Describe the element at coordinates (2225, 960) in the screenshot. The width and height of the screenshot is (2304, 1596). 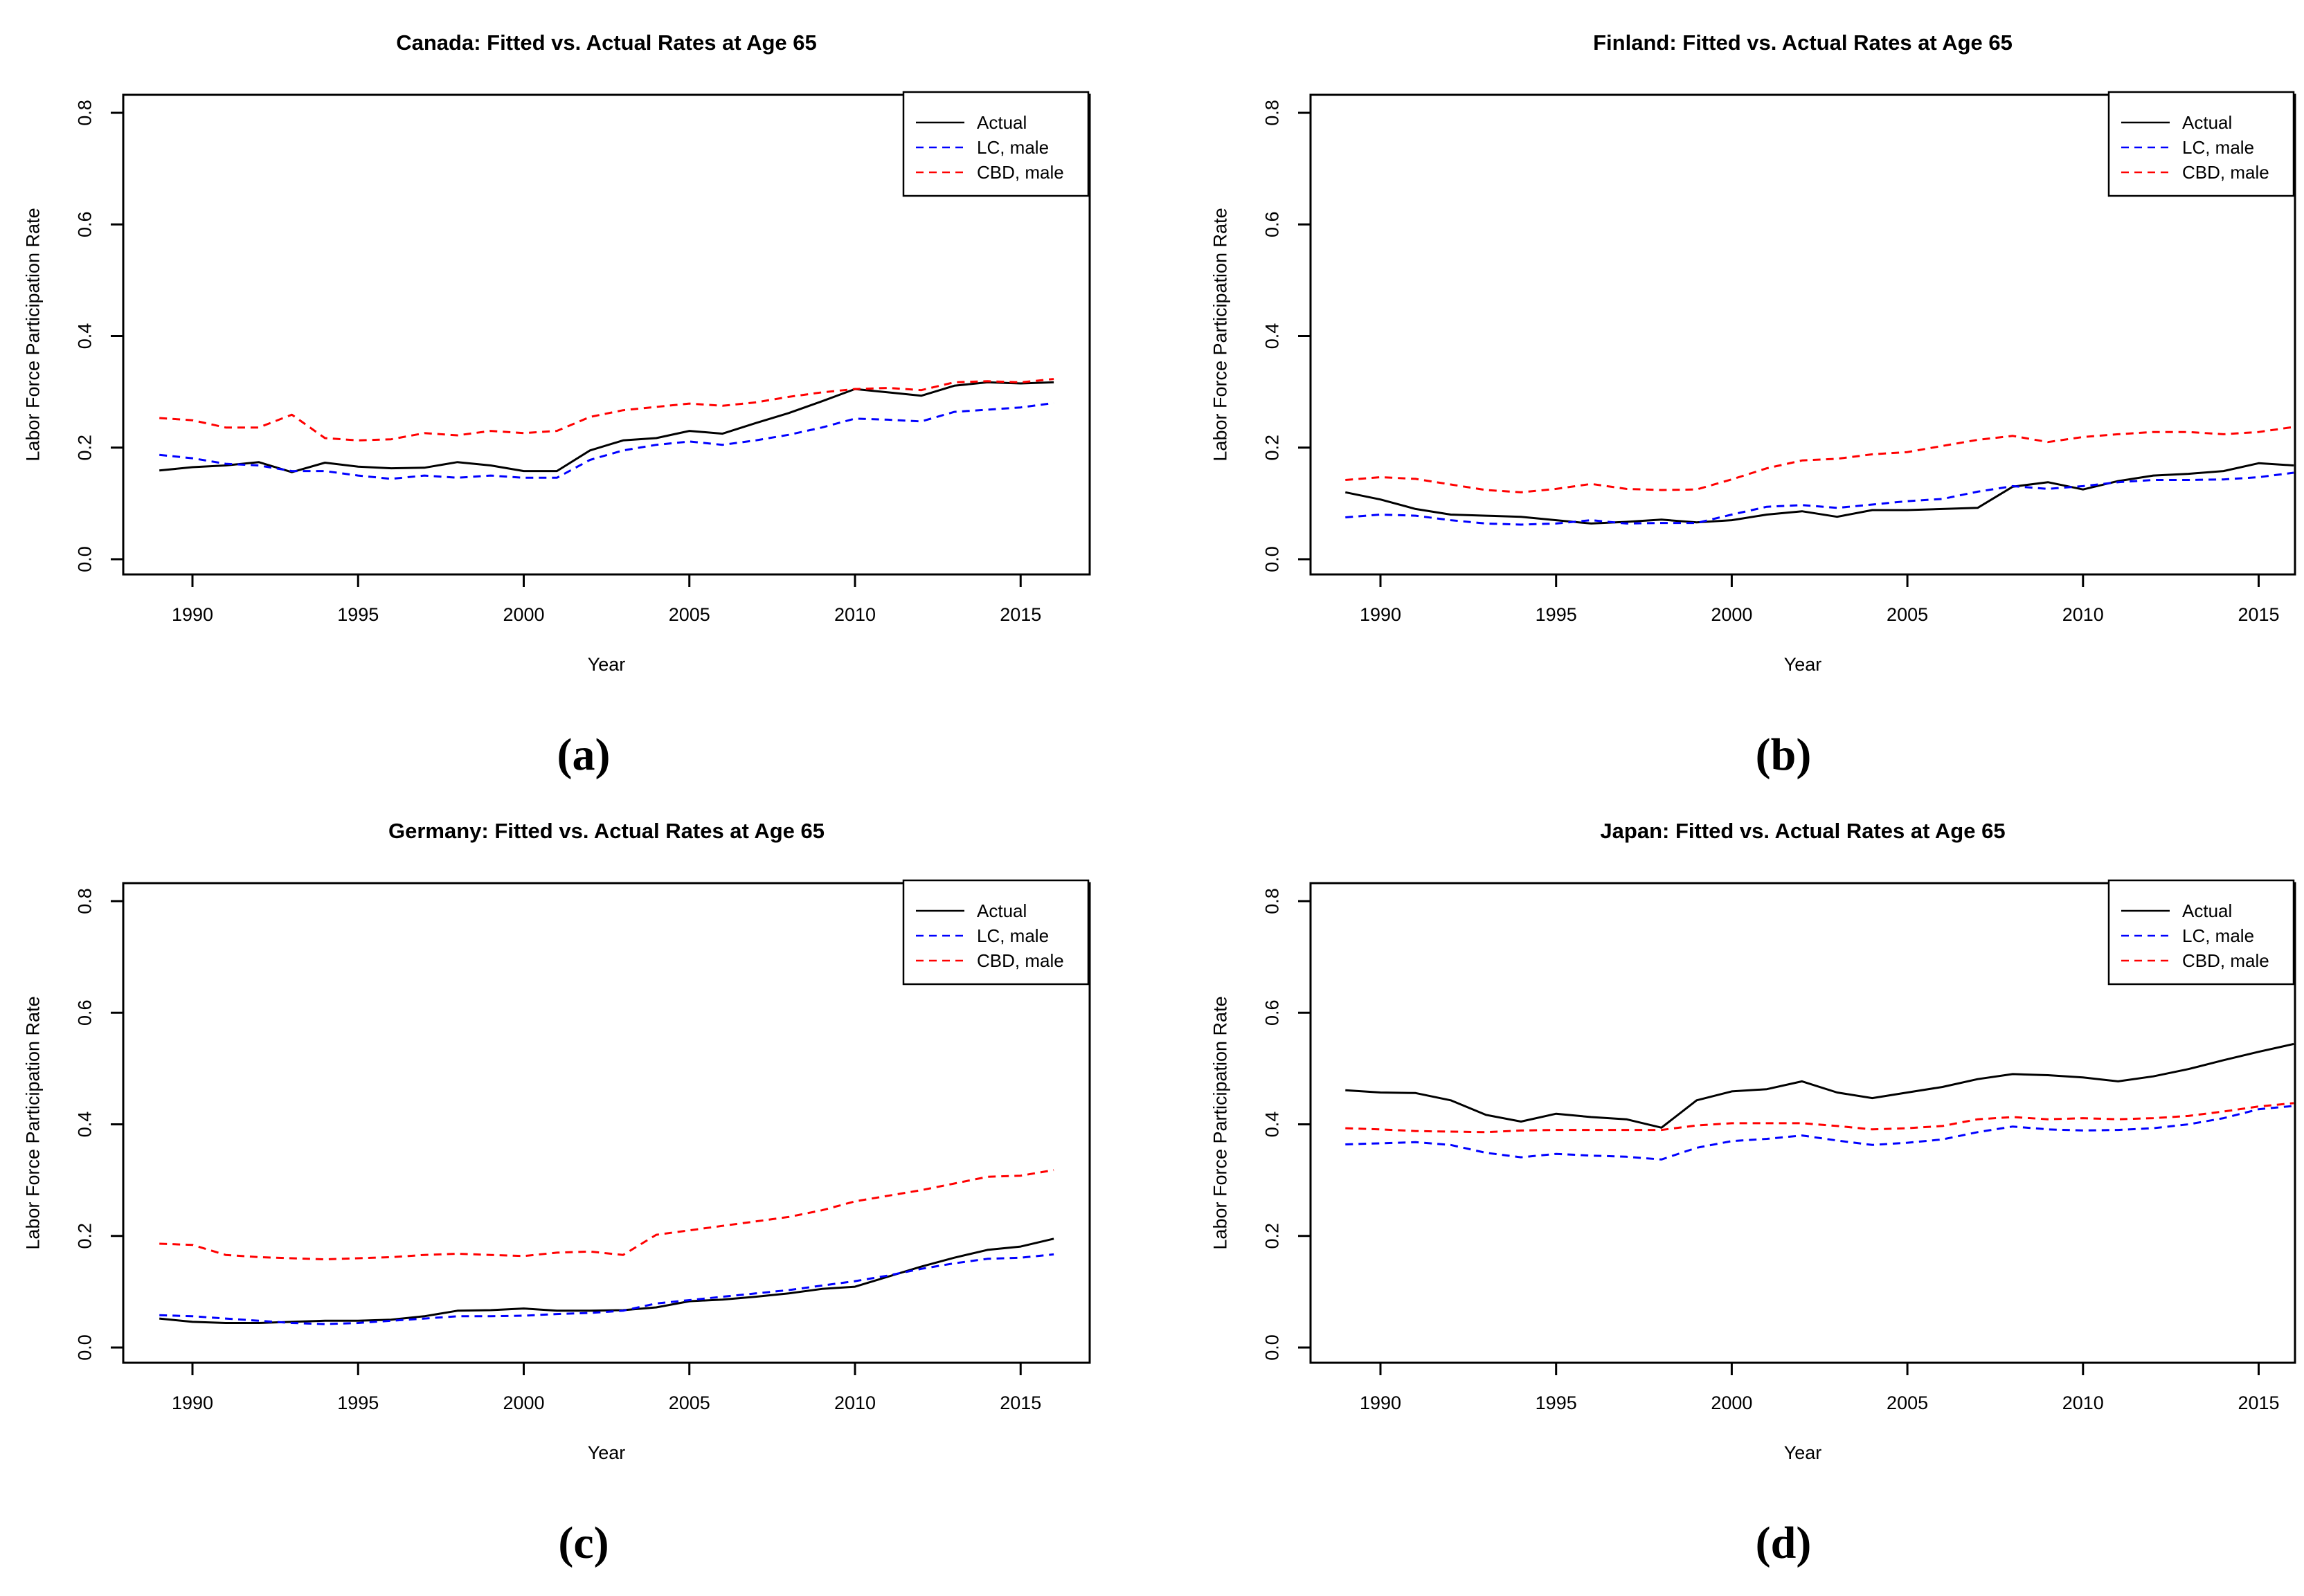
I see `japan-legend-label-cbd: CBD, male` at that location.